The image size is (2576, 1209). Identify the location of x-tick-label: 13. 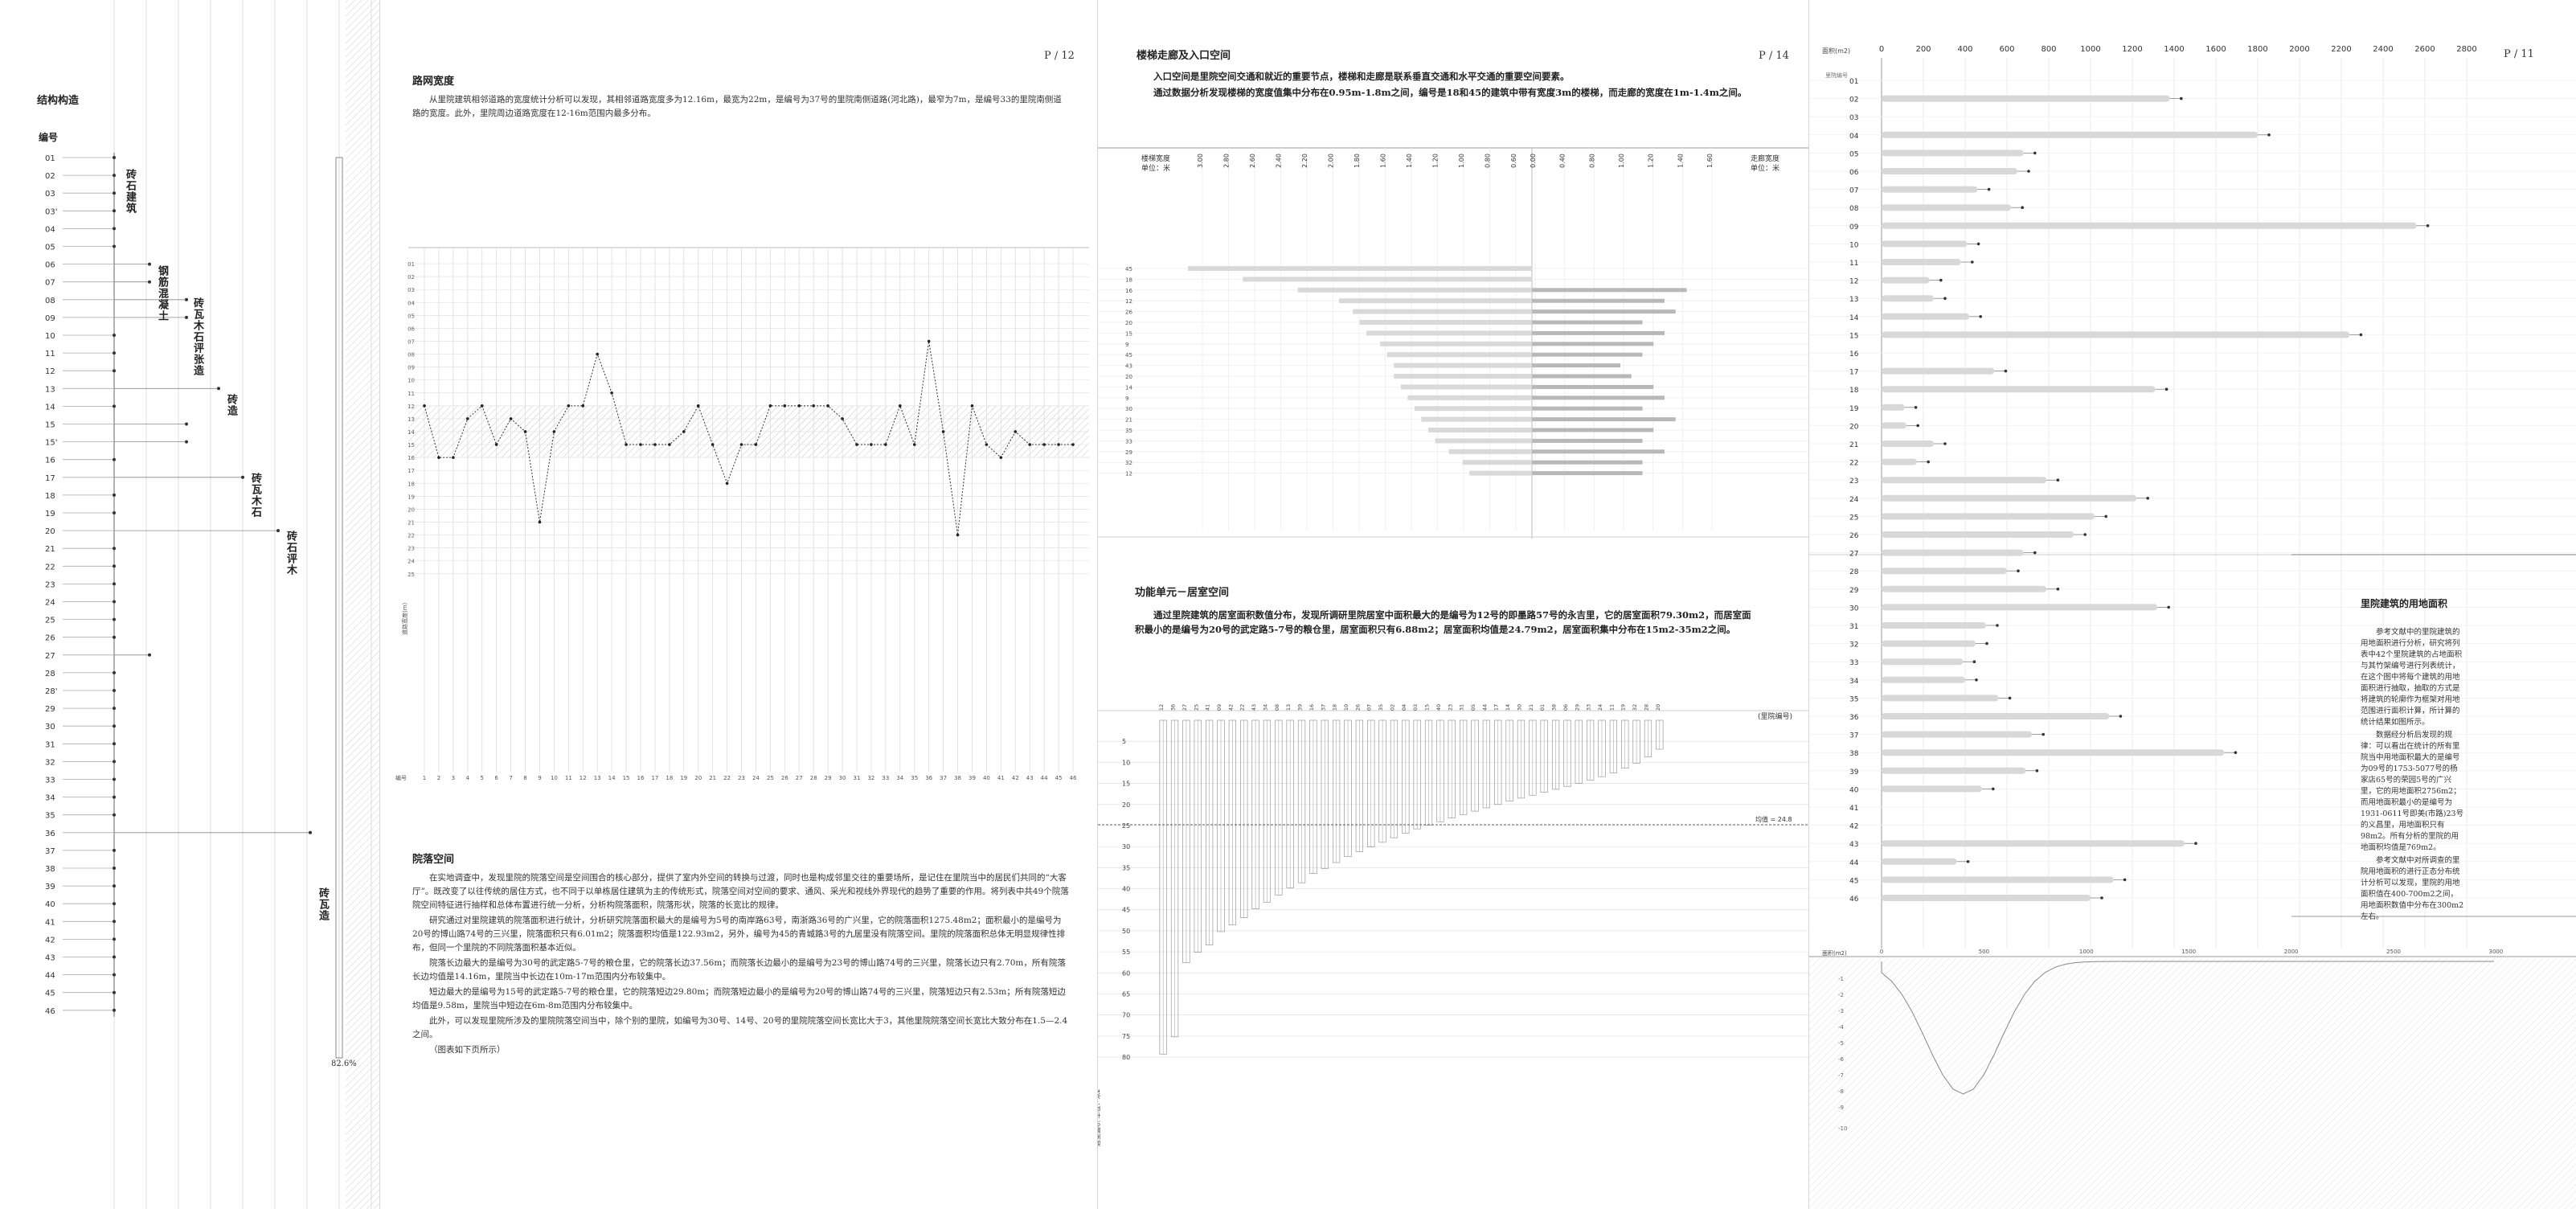
(597, 778).